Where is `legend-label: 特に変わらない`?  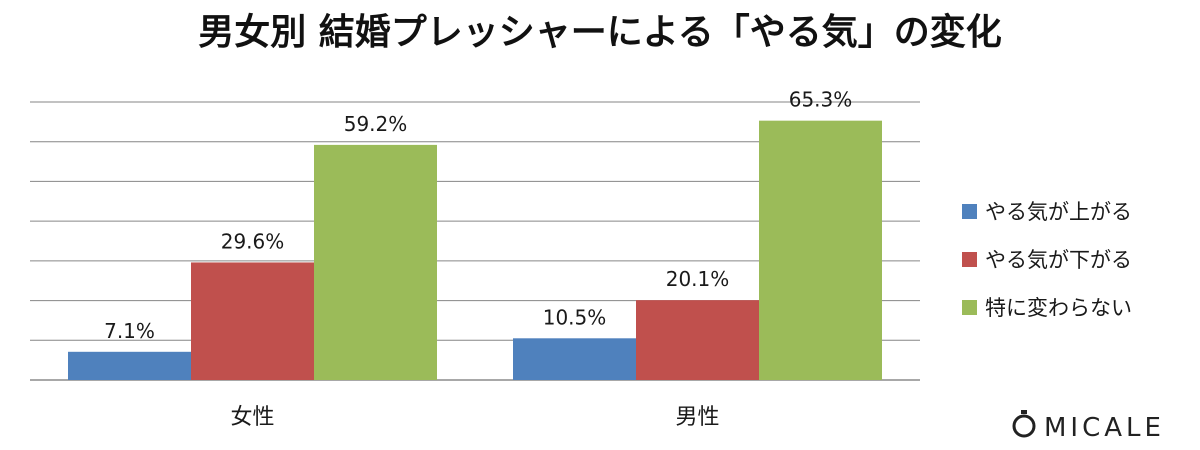 legend-label: 特に変わらない is located at coordinates (1058, 308).